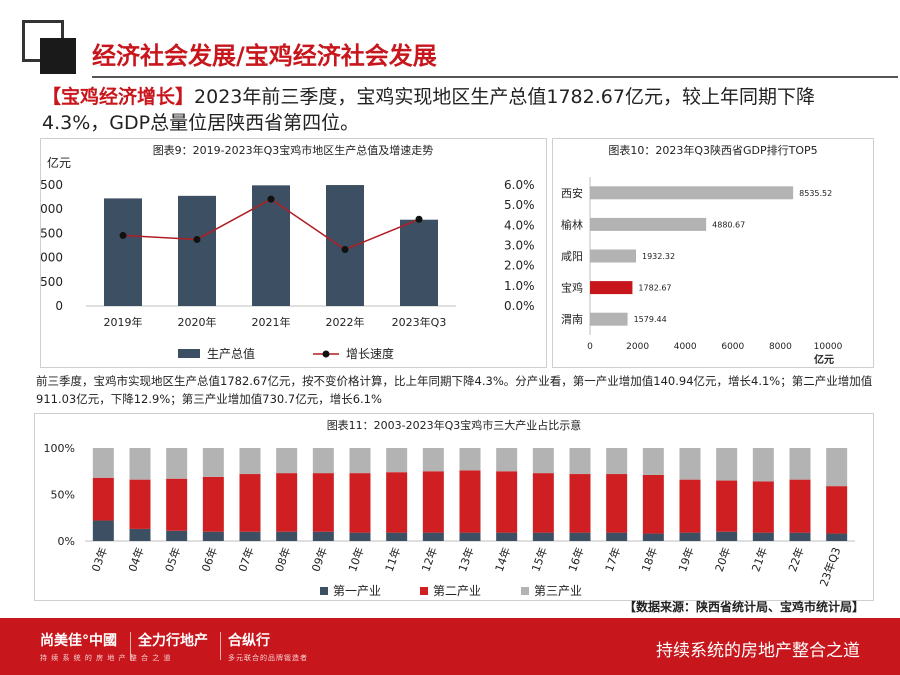 Image resolution: width=900 pixels, height=675 pixels. What do you see at coordinates (173, 641) in the screenshot?
I see `footer-logo-quanlixing: 全力行地产` at bounding box center [173, 641].